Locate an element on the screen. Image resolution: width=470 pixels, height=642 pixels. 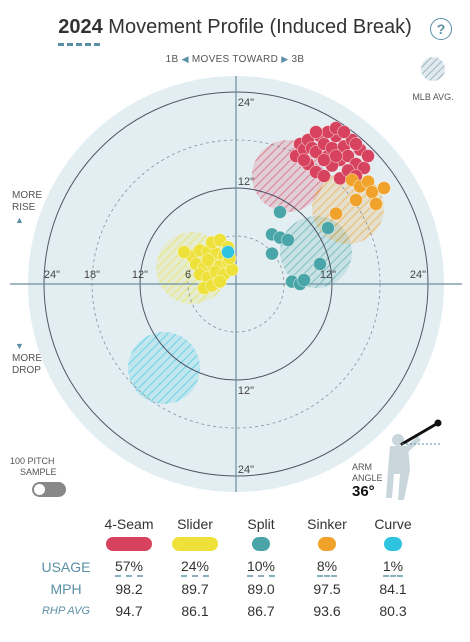
sample-toggle is located at coordinates (49, 489).